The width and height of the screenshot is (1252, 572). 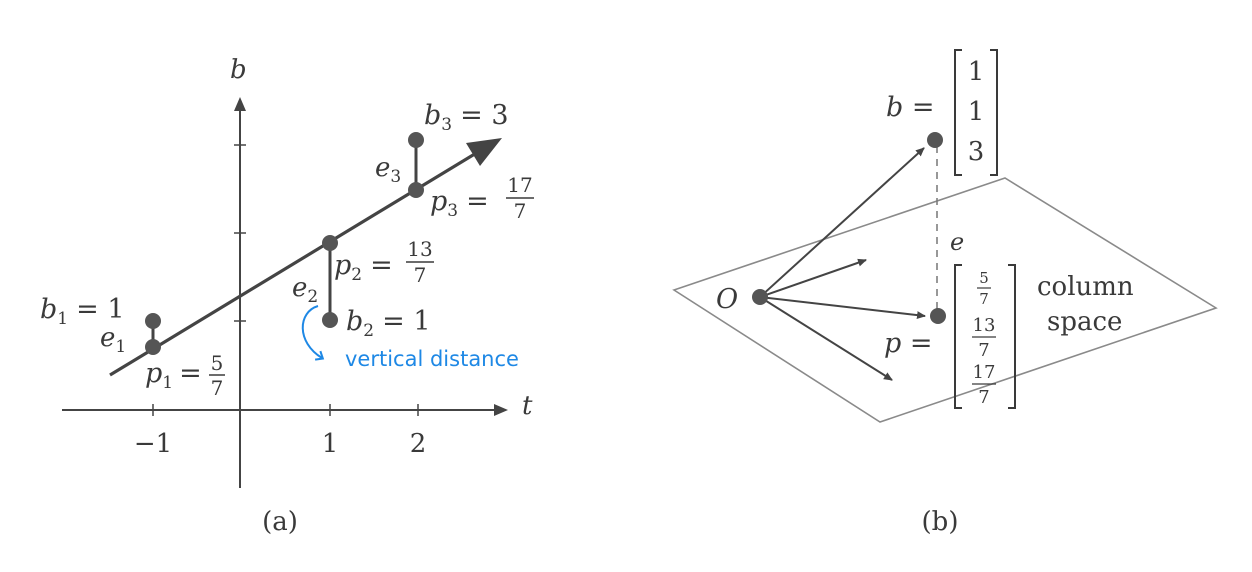 I want to click on p-entry-1-den: 7, so click(x=984, y=299).